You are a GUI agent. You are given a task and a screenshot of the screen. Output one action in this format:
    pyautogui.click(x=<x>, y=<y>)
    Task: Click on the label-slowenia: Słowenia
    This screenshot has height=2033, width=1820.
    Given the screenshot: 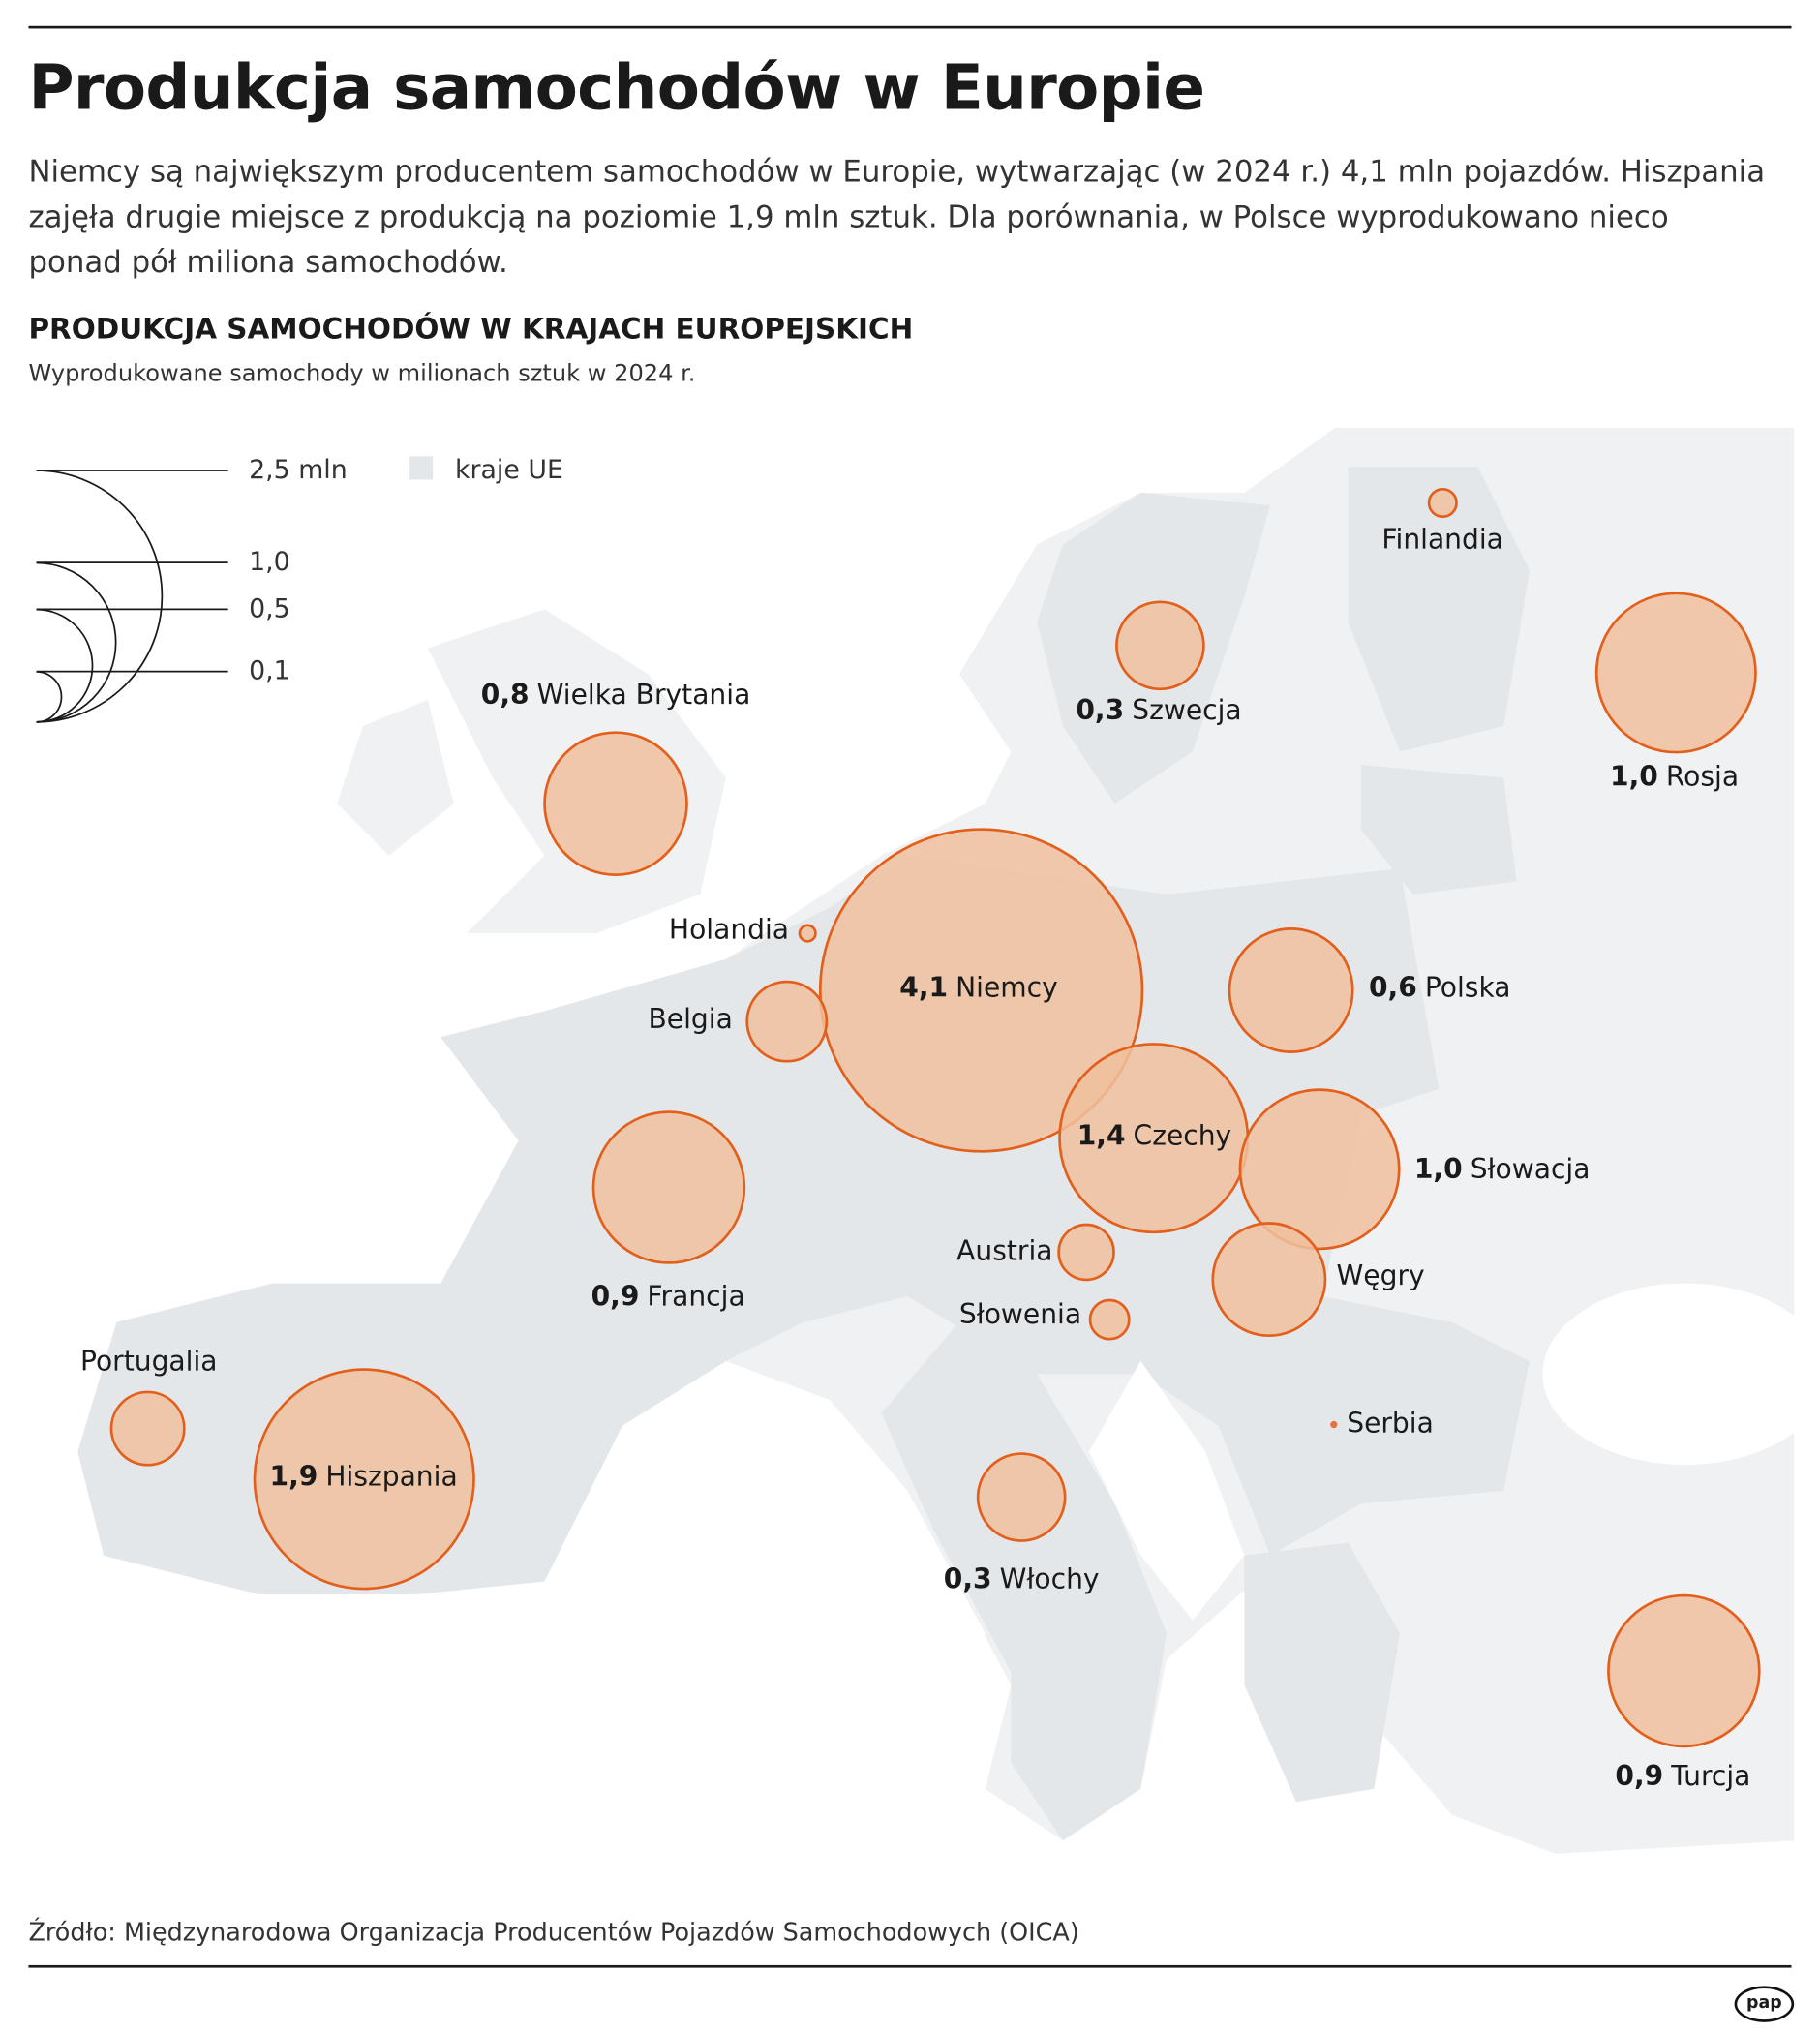 What is the action you would take?
    pyautogui.click(x=1020, y=1314)
    